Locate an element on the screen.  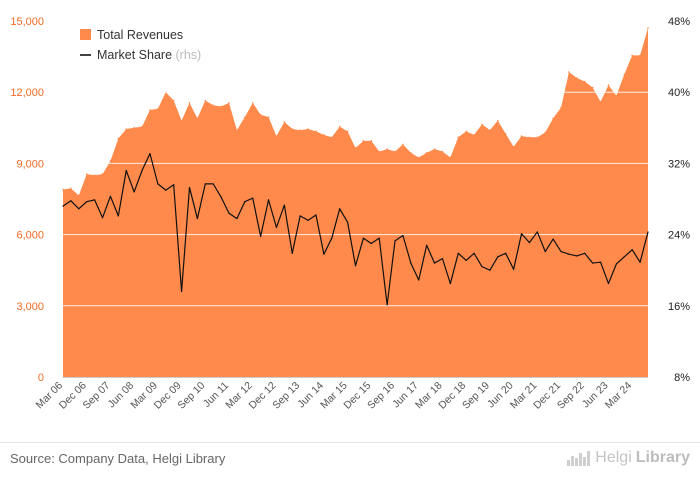
source-note: Source: Company Data, Helgi Library is located at coordinates (118, 458).